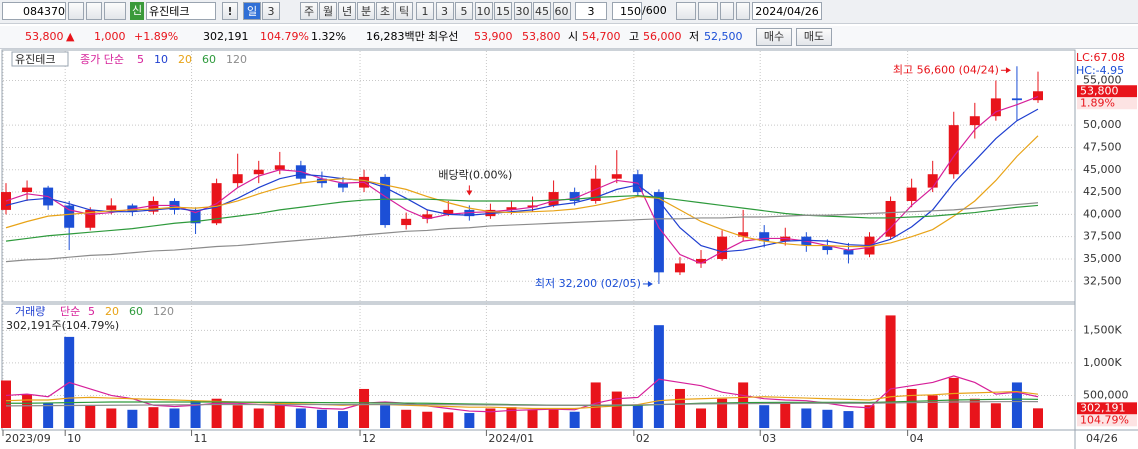 The width and height of the screenshot is (1138, 449). What do you see at coordinates (226, 36) in the screenshot?
I see `volume: 302,191` at bounding box center [226, 36].